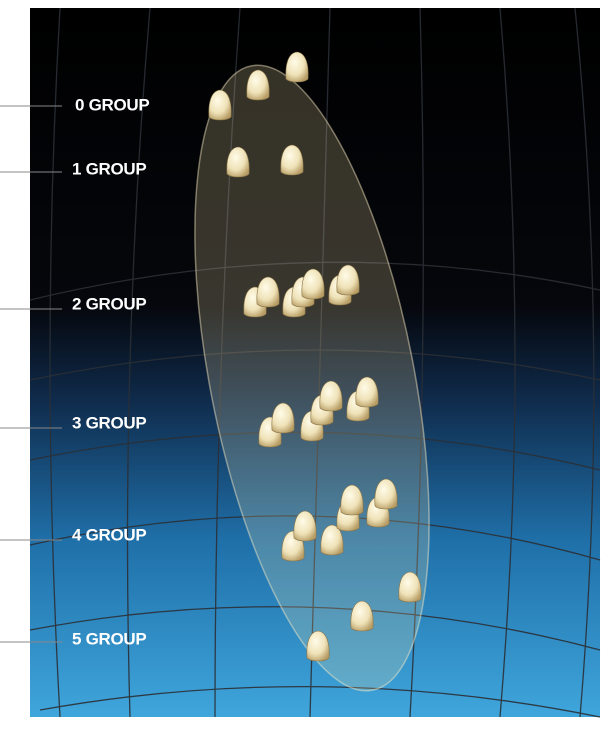 This screenshot has height=737, width=612. Describe the element at coordinates (109, 303) in the screenshot. I see `group-label: 2 GROUP` at that location.